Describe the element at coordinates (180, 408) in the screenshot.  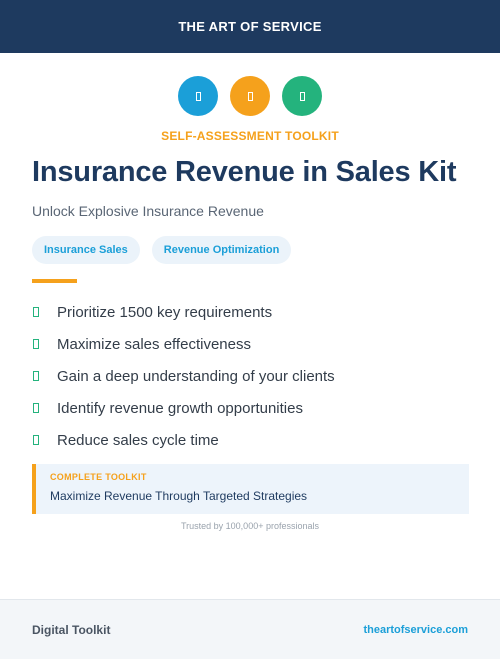
I see `feature-text: Identify revenue growth opportunities` at that location.